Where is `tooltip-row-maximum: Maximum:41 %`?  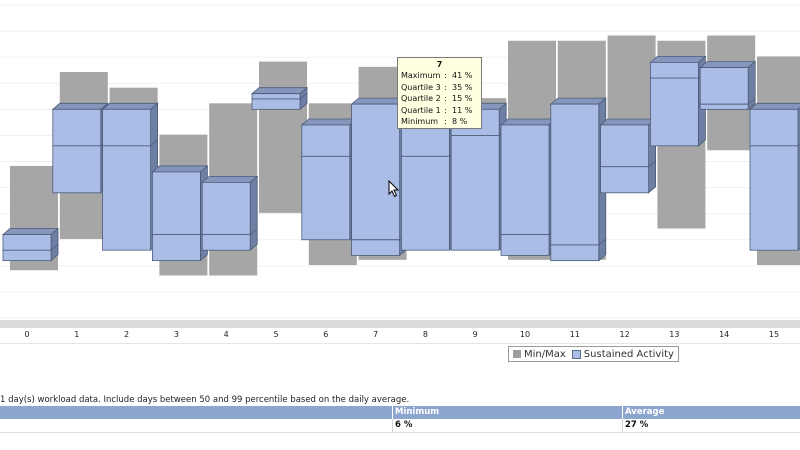 tooltip-row-maximum: Maximum:41 % is located at coordinates (439, 76).